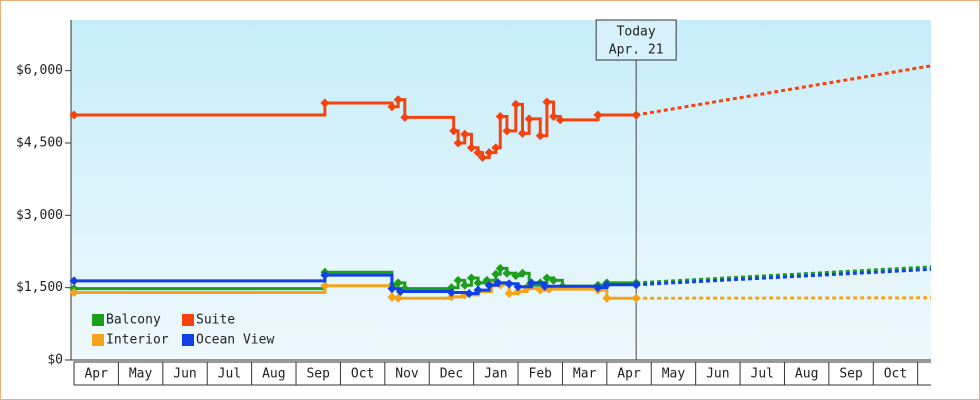  I want to click on x-tick-label: Feb, so click(541, 374).